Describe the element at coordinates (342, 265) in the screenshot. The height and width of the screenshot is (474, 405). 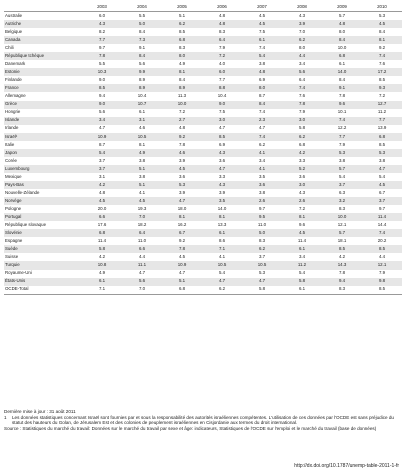
I see `value-cell: 14.3` at that location.